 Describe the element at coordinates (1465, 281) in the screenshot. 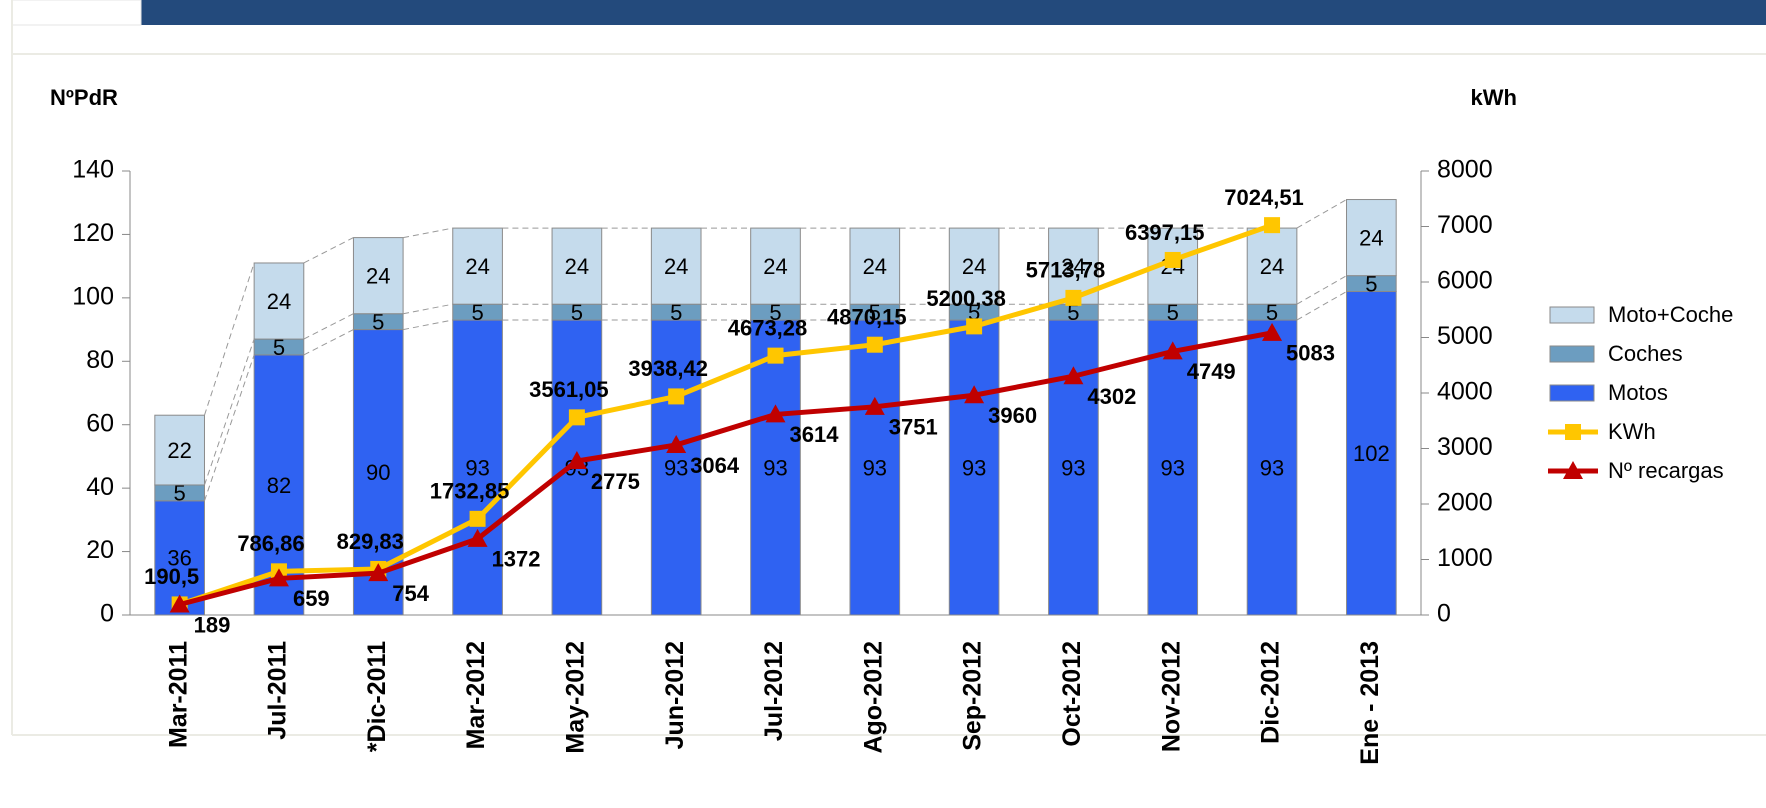

I see `y2-tick-label: 6000` at that location.